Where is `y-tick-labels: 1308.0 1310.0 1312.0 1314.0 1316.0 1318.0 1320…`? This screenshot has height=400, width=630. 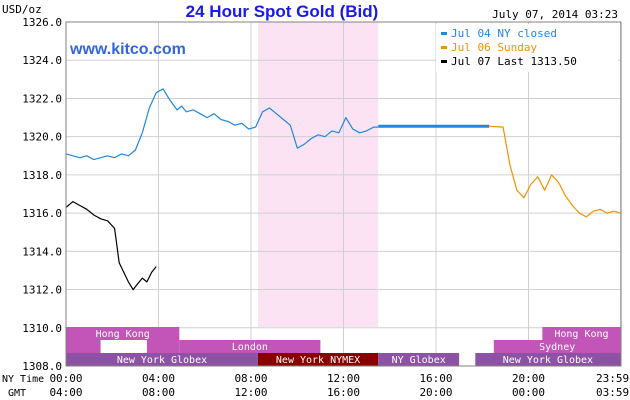 y-tick-labels: 1308.0 1310.0 1312.0 1314.0 1316.0 1318.0 1320… is located at coordinates (42, 194).